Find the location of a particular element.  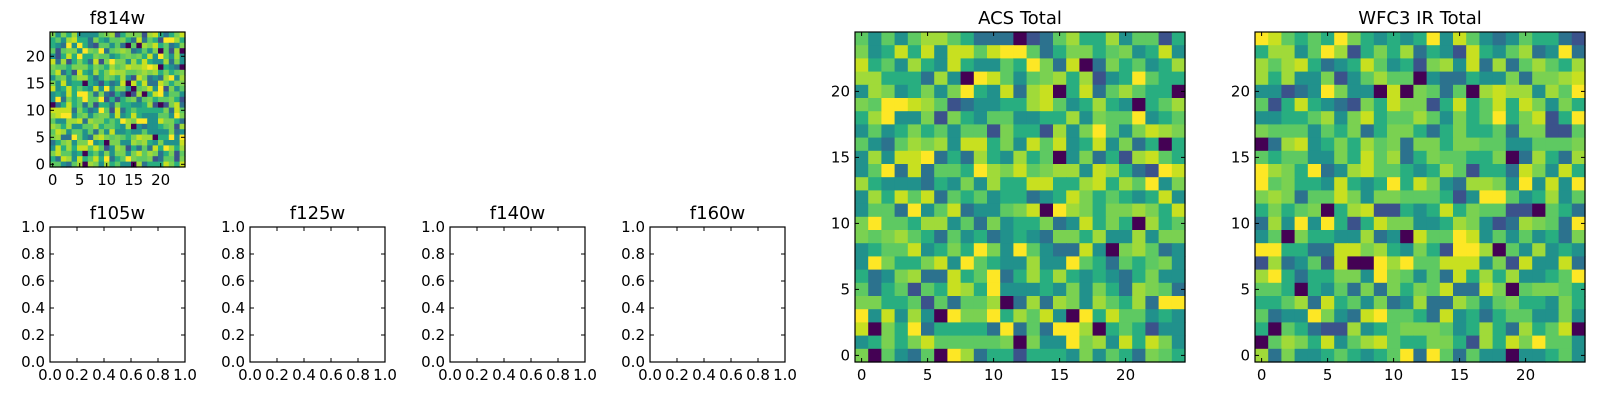

x-tick-label: 1.0 is located at coordinates (785, 375).